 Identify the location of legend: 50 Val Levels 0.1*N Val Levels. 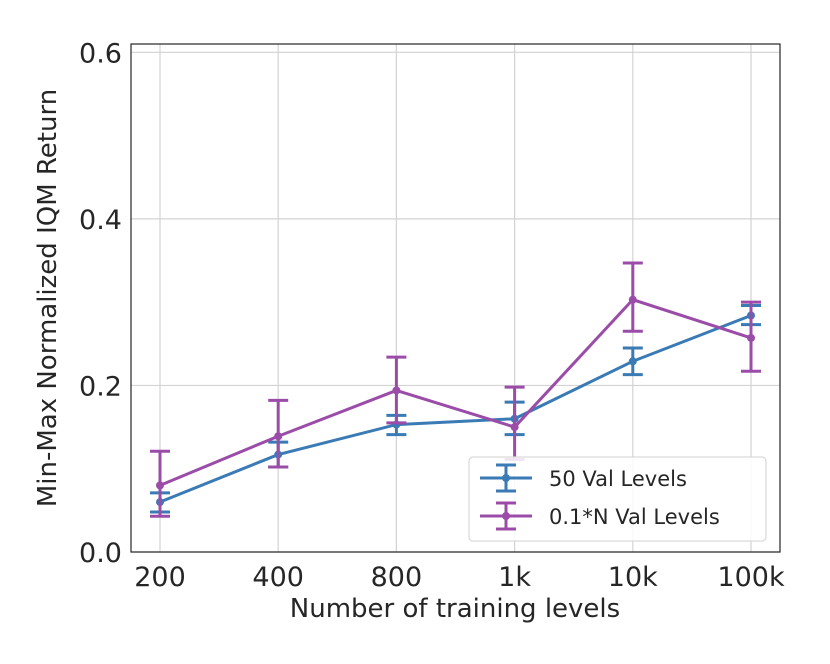
(617, 499).